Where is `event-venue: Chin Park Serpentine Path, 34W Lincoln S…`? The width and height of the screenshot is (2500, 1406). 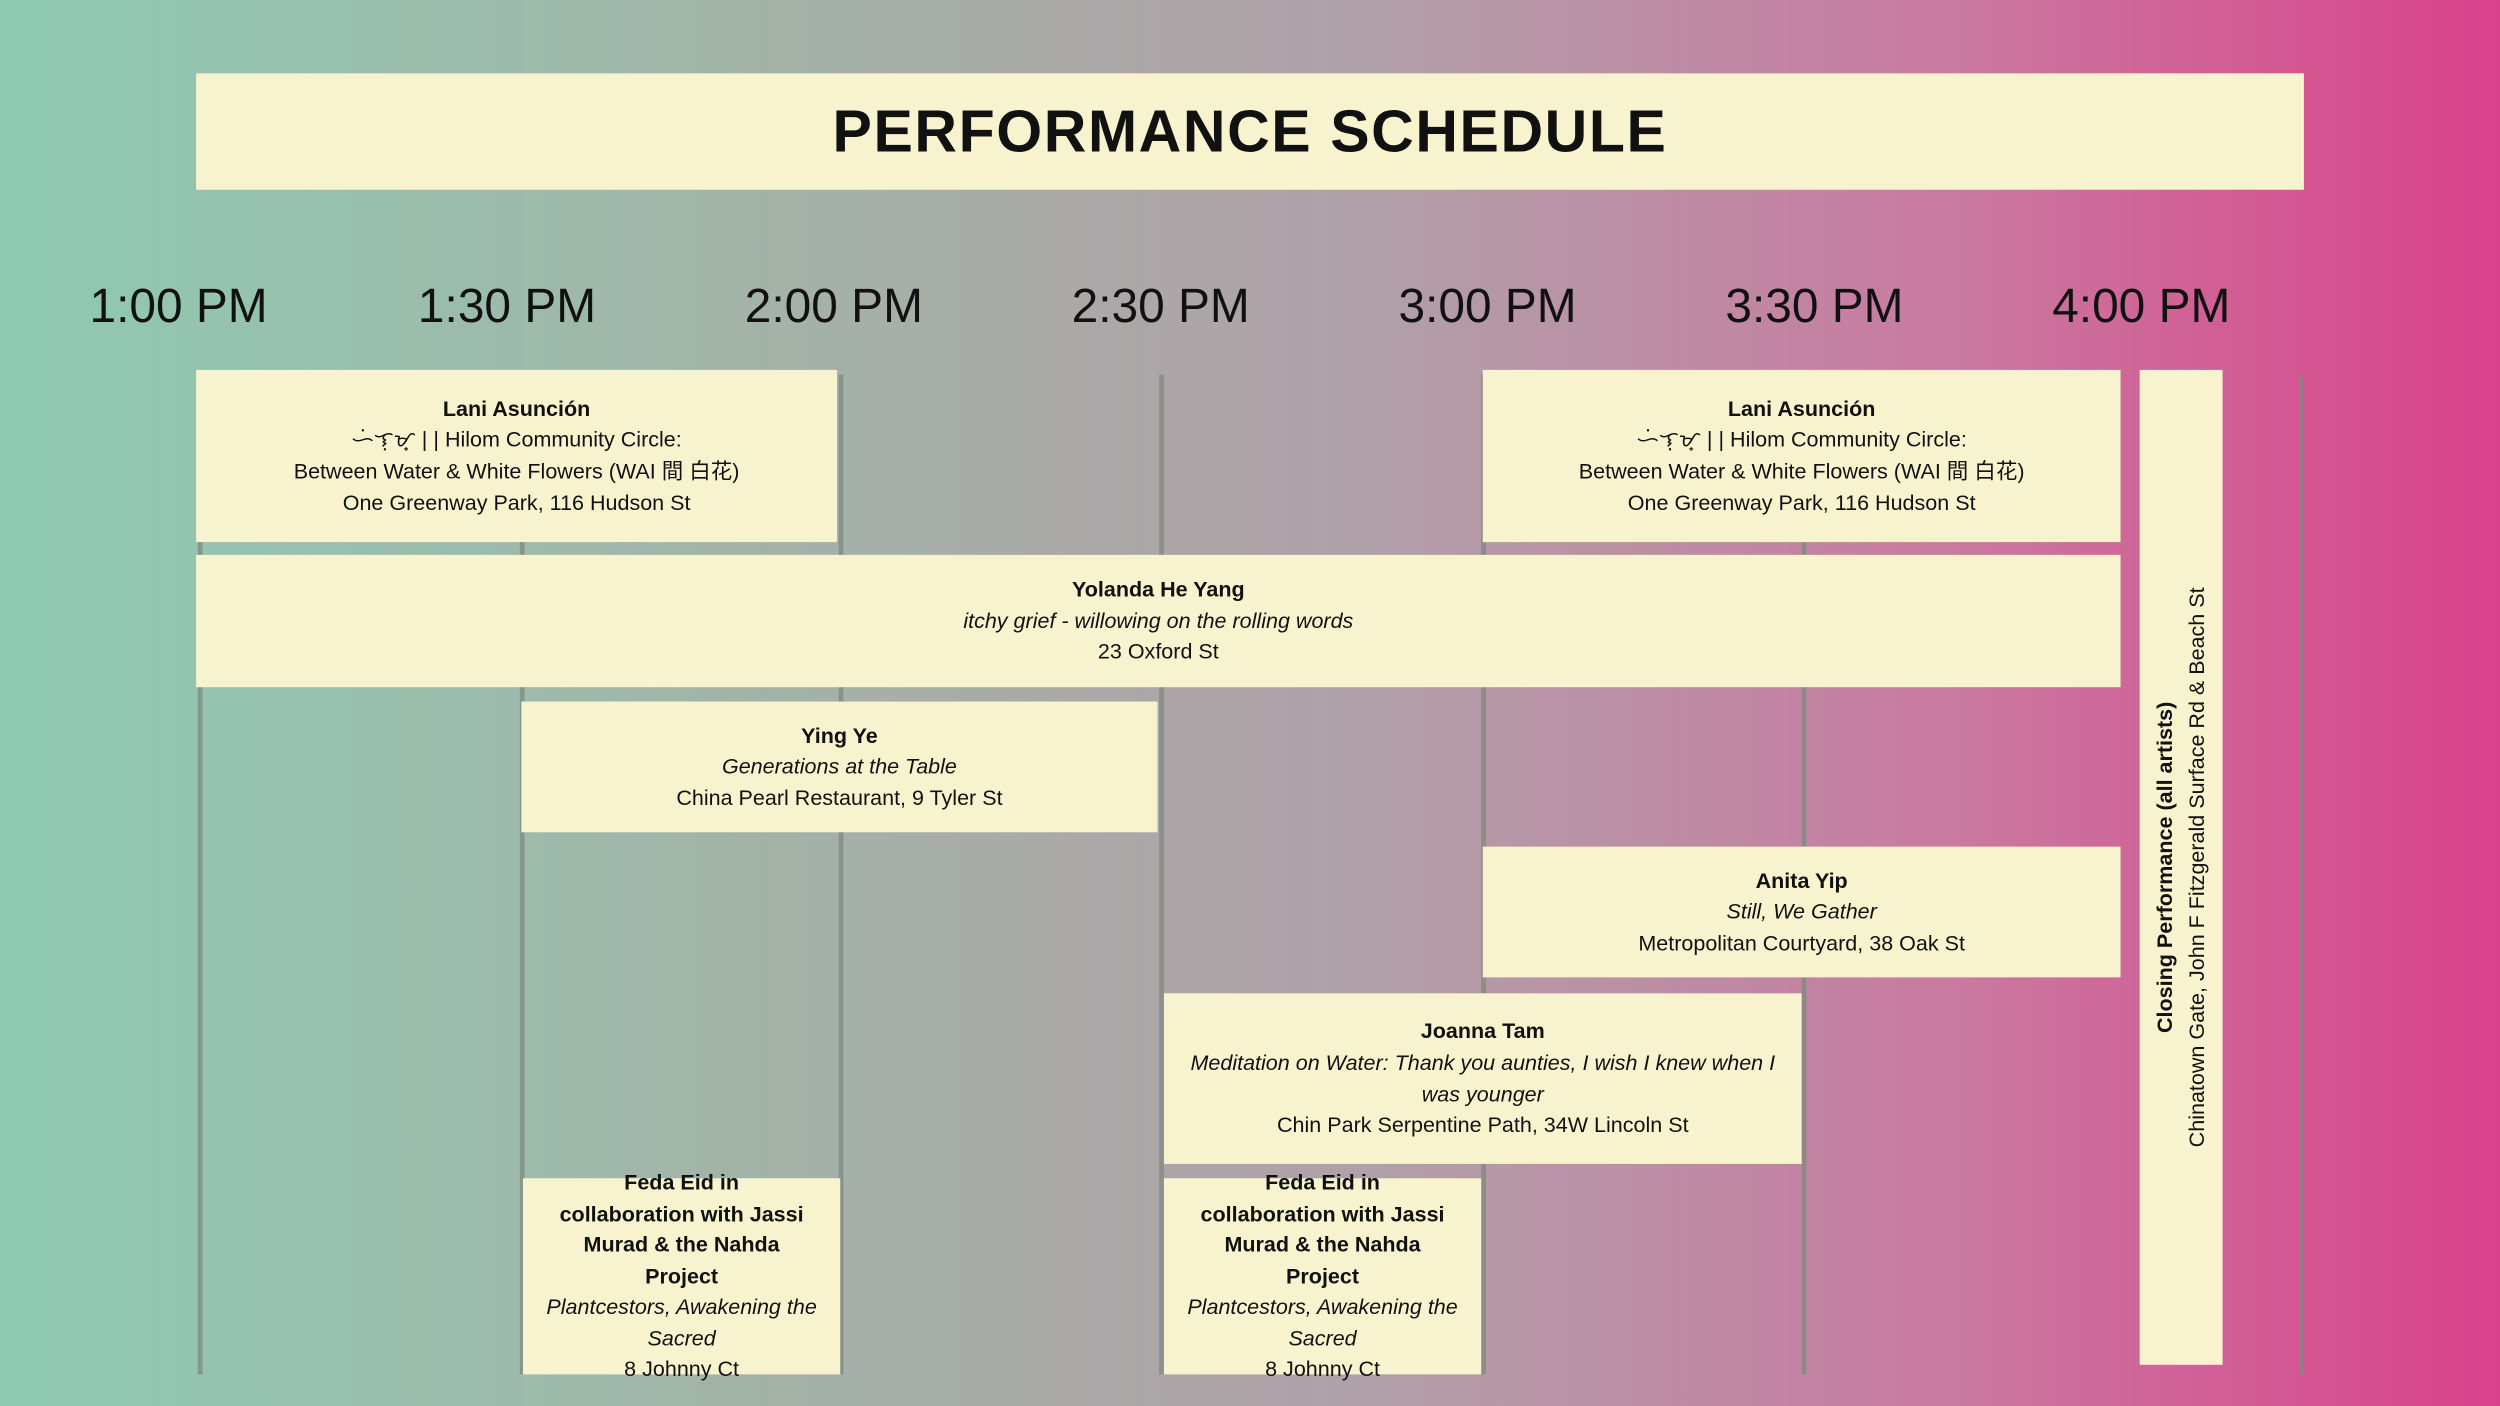
event-venue: Chin Park Serpentine Path, 34W Lincoln S… is located at coordinates (1482, 1125).